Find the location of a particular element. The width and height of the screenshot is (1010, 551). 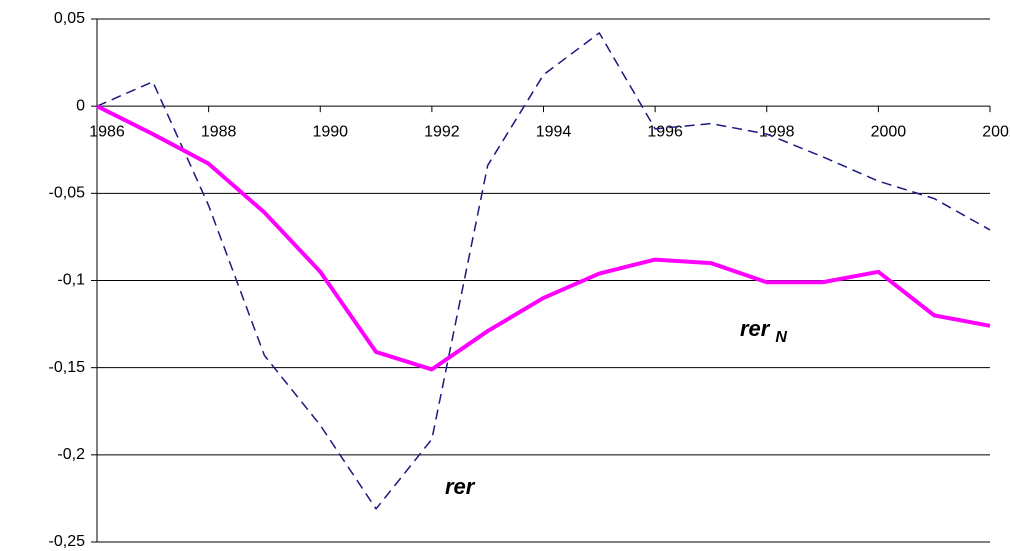

x-tick-label: 1986 is located at coordinates (107, 131).